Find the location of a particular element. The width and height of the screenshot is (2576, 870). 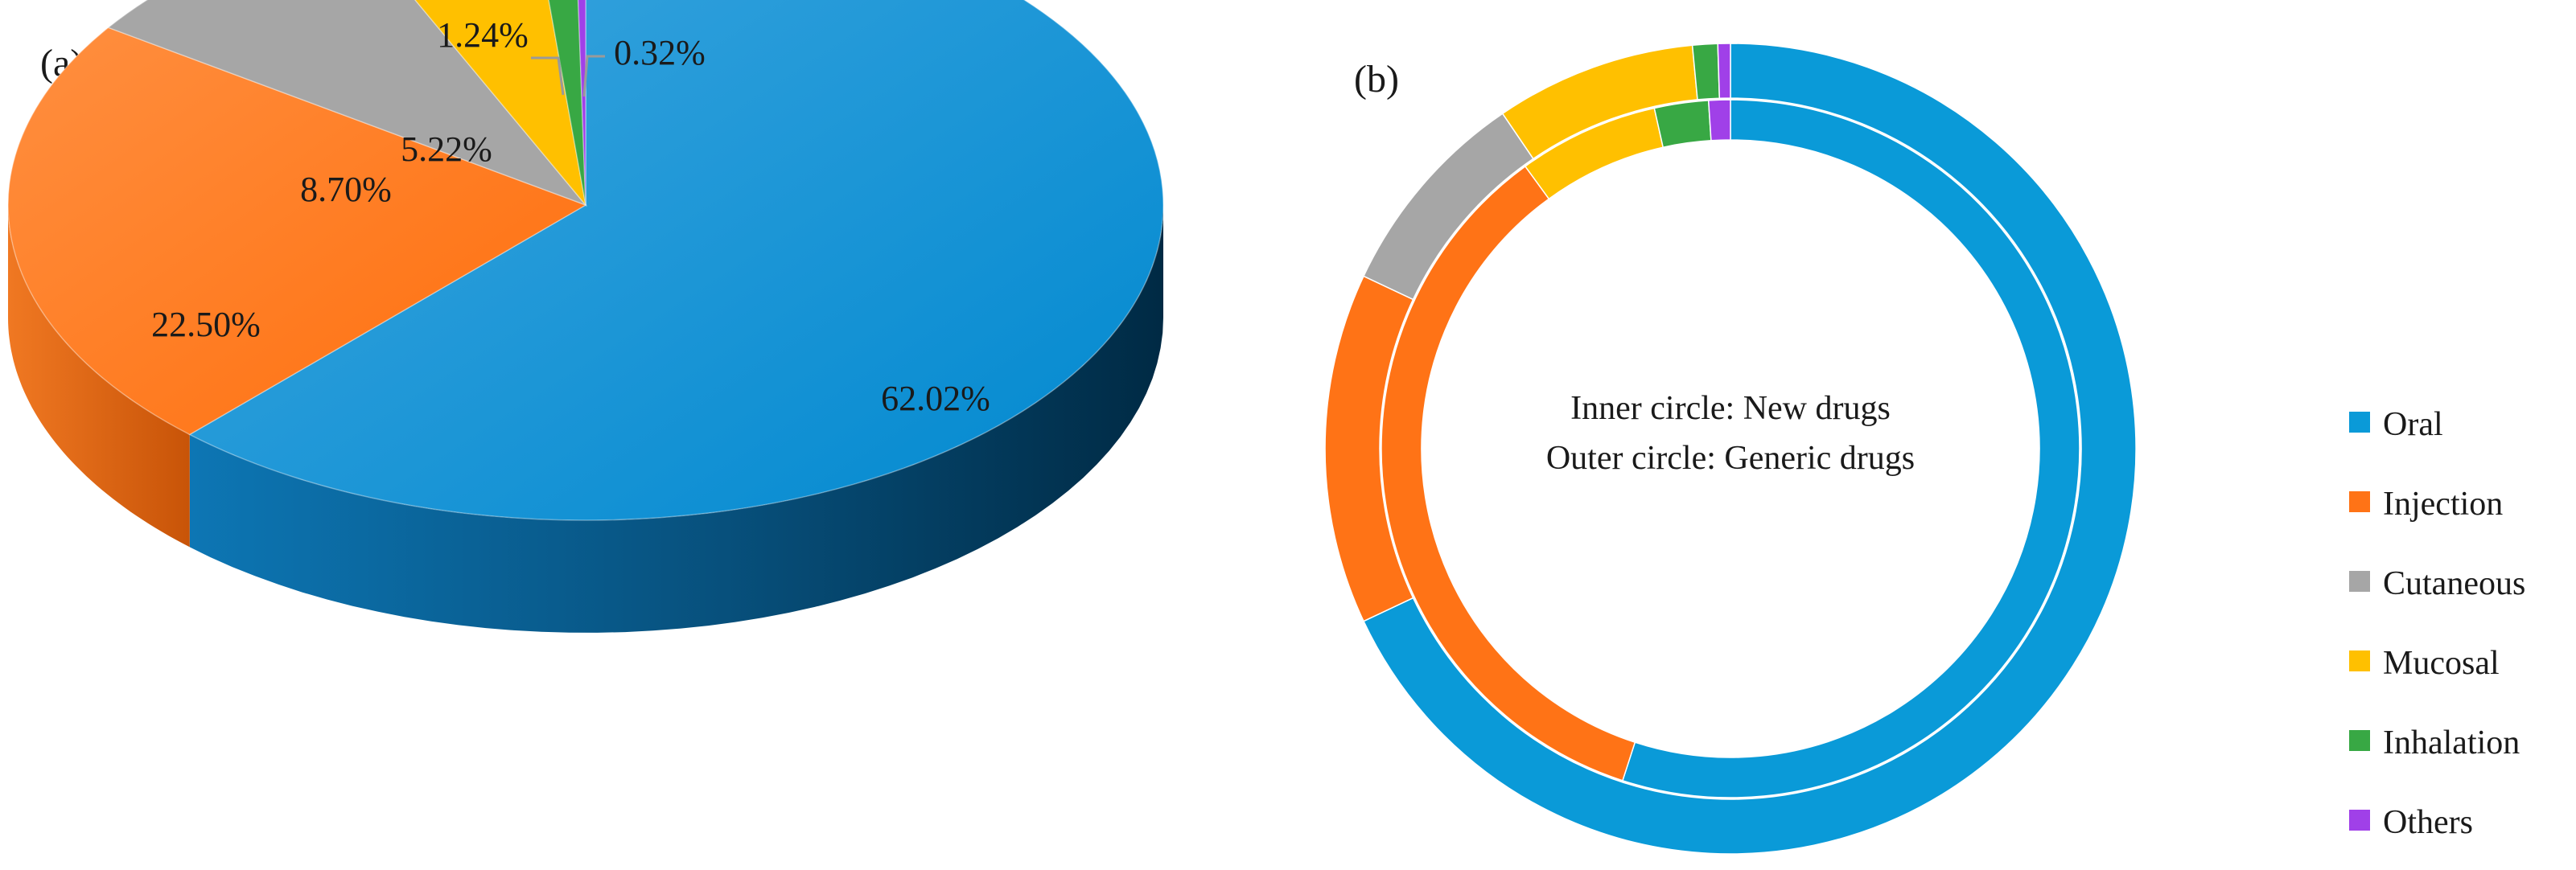

pie-label-inhalation: 1.24% is located at coordinates (483, 35).